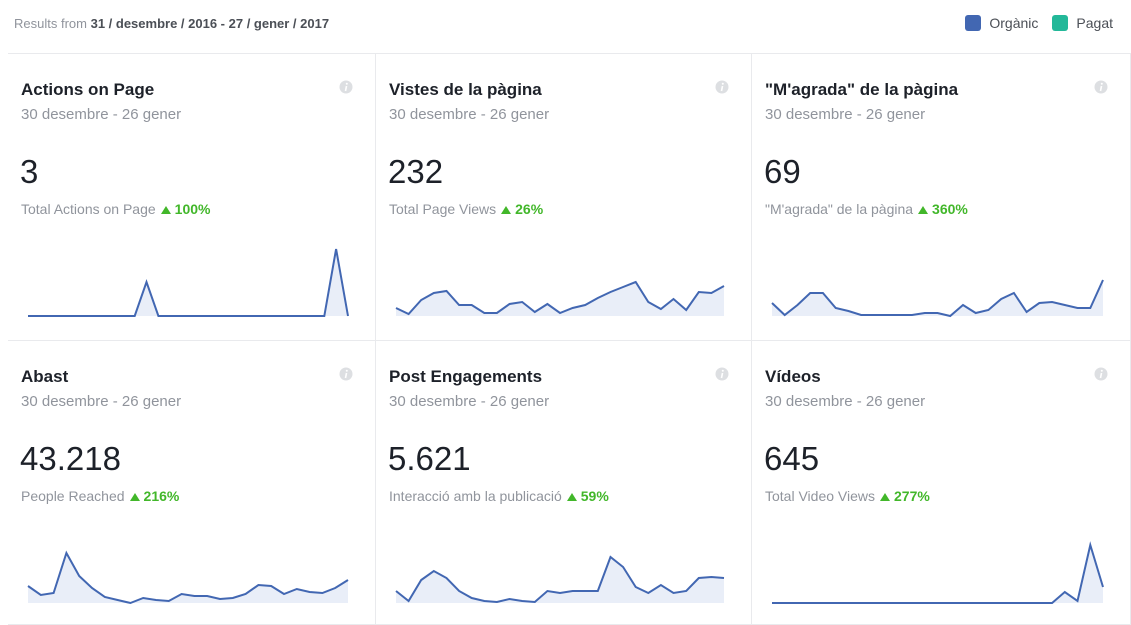  Describe the element at coordinates (443, 209) in the screenshot. I see `card-label: Total Page Views` at that location.